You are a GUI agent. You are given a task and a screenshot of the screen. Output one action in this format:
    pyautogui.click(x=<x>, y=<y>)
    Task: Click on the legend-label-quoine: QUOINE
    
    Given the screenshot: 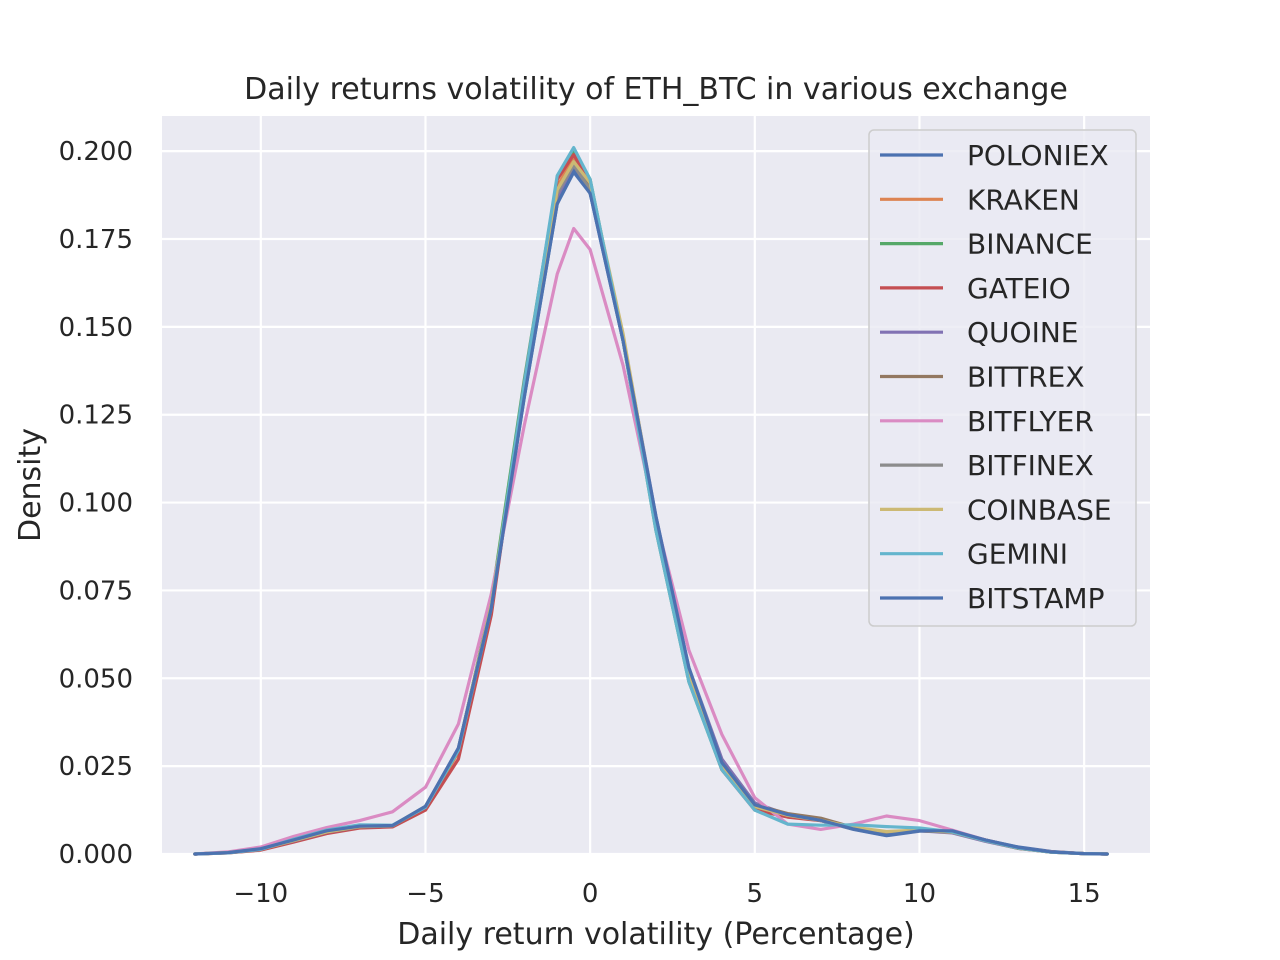 What is the action you would take?
    pyautogui.click(x=1022, y=332)
    